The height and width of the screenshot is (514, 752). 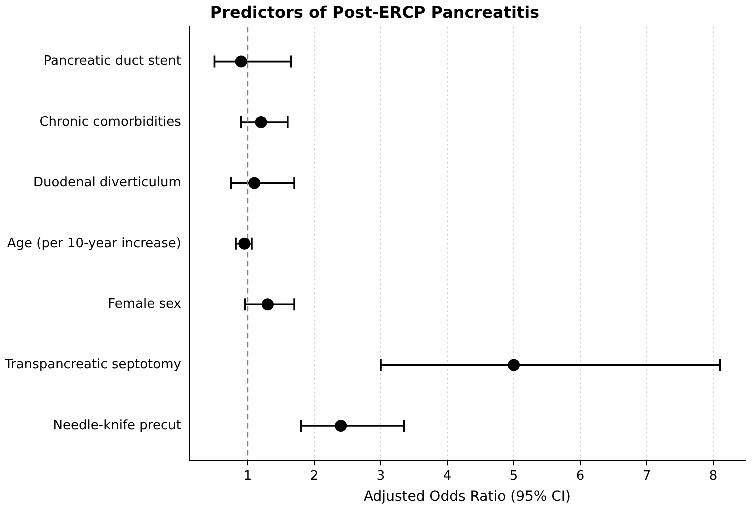 What do you see at coordinates (467, 497) in the screenshot?
I see `x-axis-title: Adjusted Odds Ratio (95% CI)` at bounding box center [467, 497].